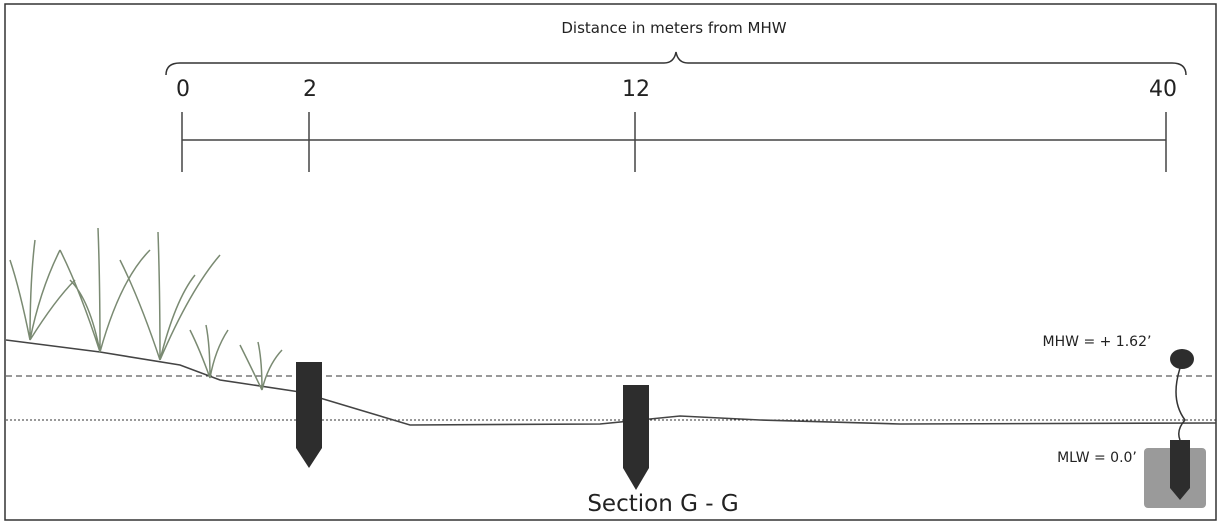 The width and height of the screenshot is (1220, 525). What do you see at coordinates (1182, 359) in the screenshot?
I see `buoy` at bounding box center [1182, 359].